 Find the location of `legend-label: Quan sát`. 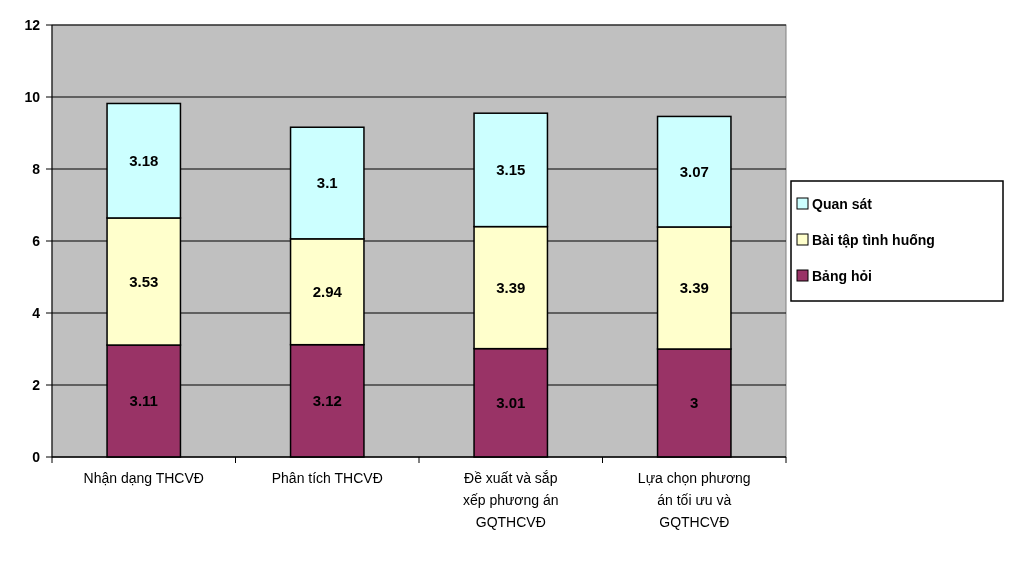

legend-label: Quan sát is located at coordinates (842, 203).